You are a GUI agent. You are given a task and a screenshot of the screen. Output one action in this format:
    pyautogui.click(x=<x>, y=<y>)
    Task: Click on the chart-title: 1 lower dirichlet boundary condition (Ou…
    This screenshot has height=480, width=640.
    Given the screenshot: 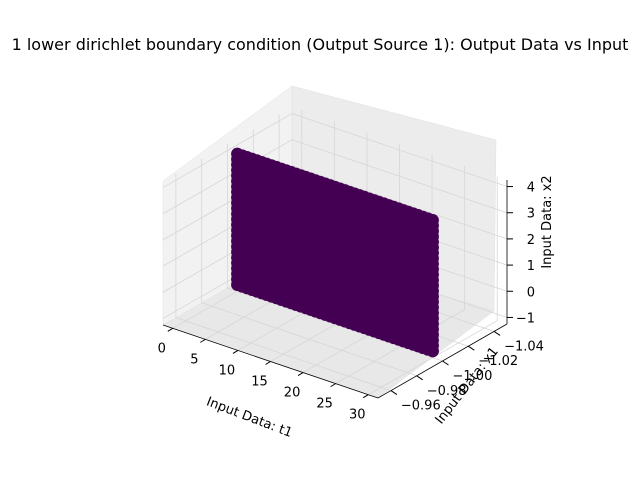 What is the action you would take?
    pyautogui.click(x=320, y=44)
    